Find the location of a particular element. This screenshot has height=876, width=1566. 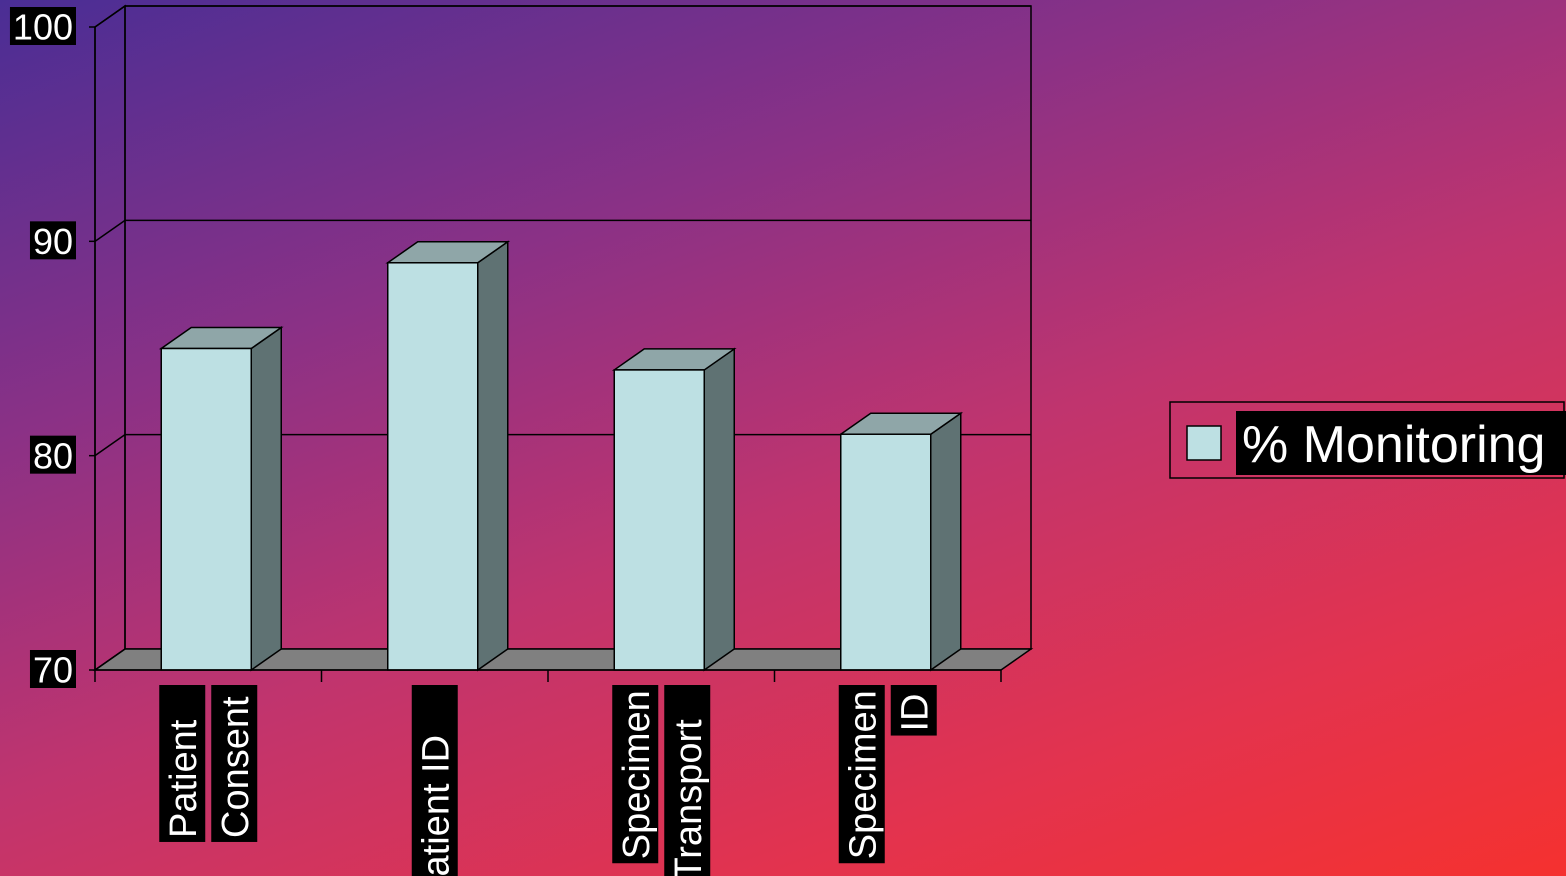

x-tick-label-line: Transport is located at coordinates (689, 797).